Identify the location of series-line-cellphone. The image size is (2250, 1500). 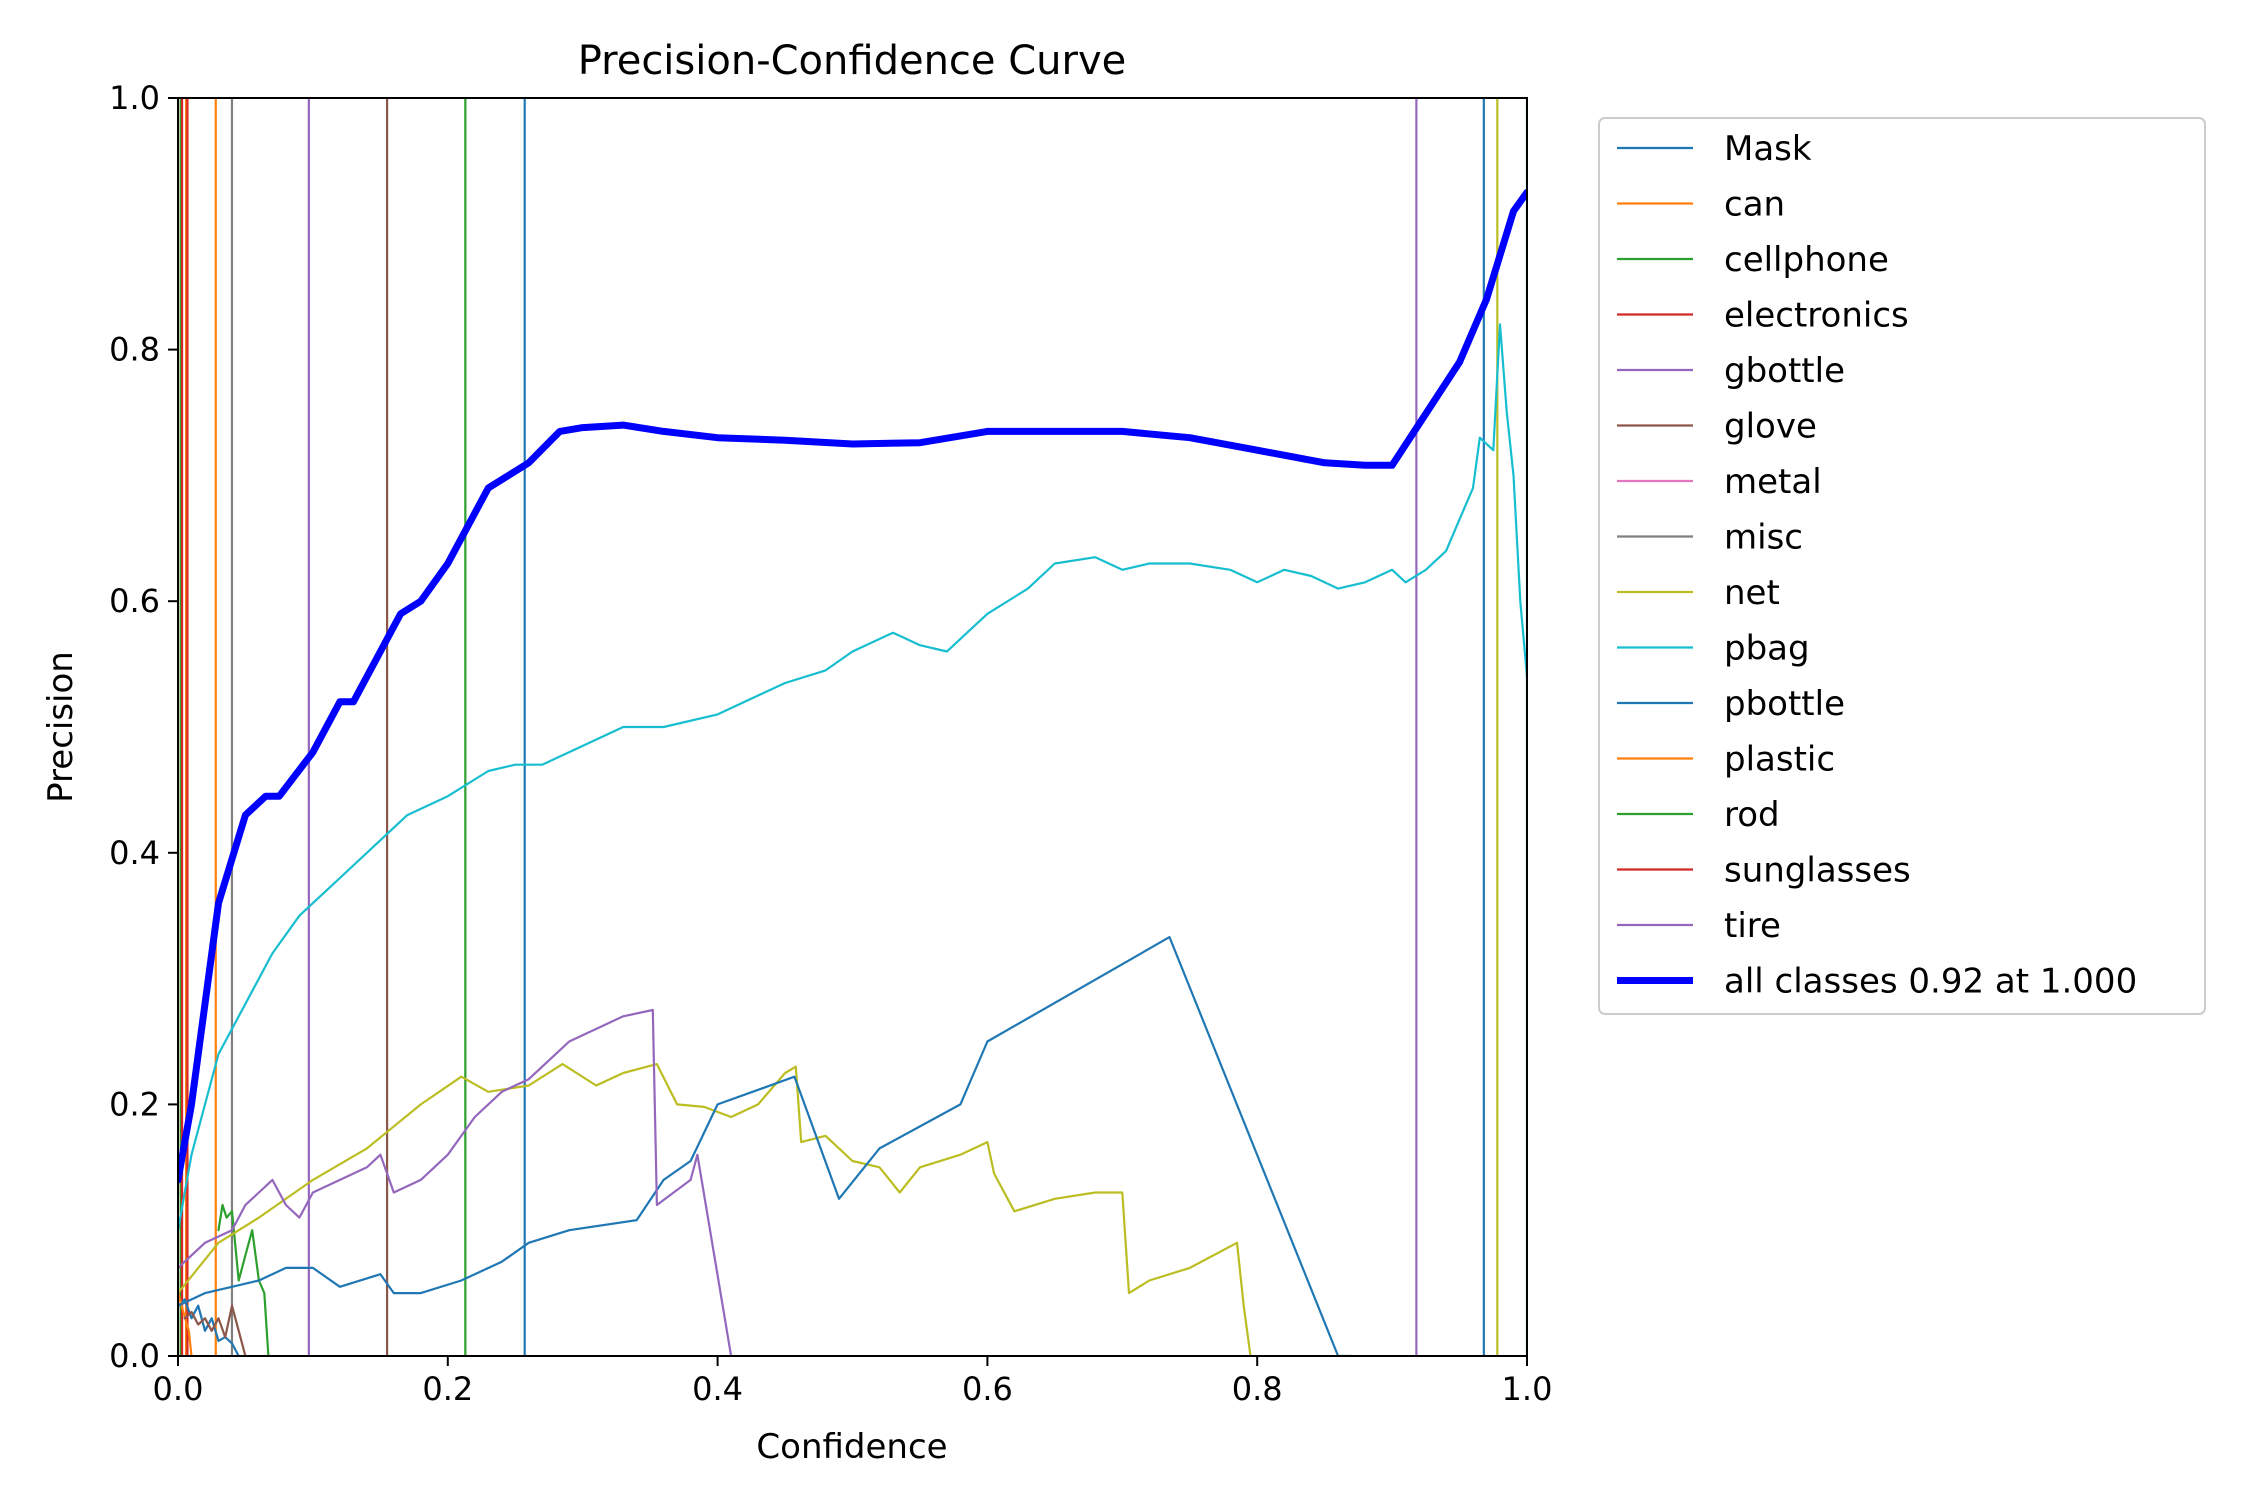
(243, 1279).